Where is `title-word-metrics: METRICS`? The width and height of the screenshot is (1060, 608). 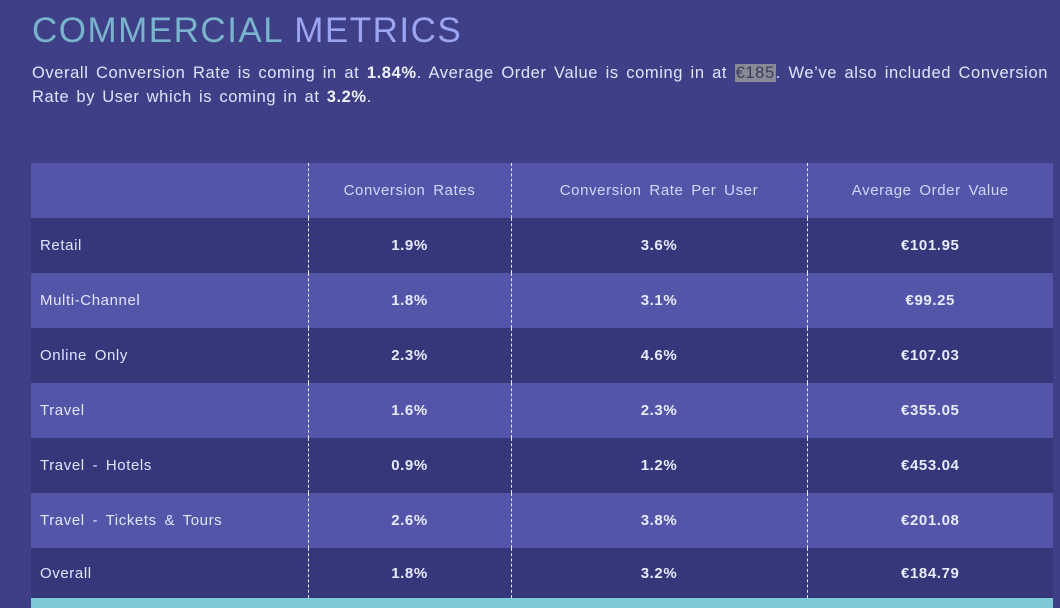
title-word-metrics: METRICS is located at coordinates (378, 30).